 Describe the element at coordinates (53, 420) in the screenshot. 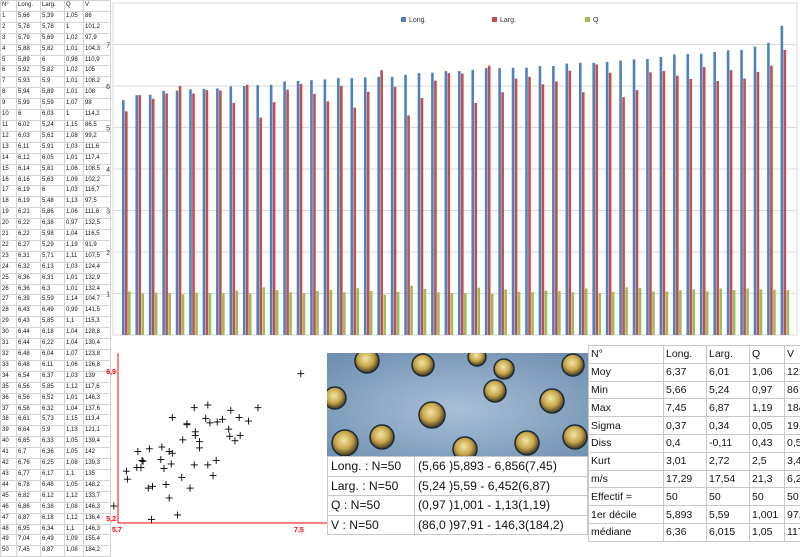

I see `table-cell: 5,73` at that location.